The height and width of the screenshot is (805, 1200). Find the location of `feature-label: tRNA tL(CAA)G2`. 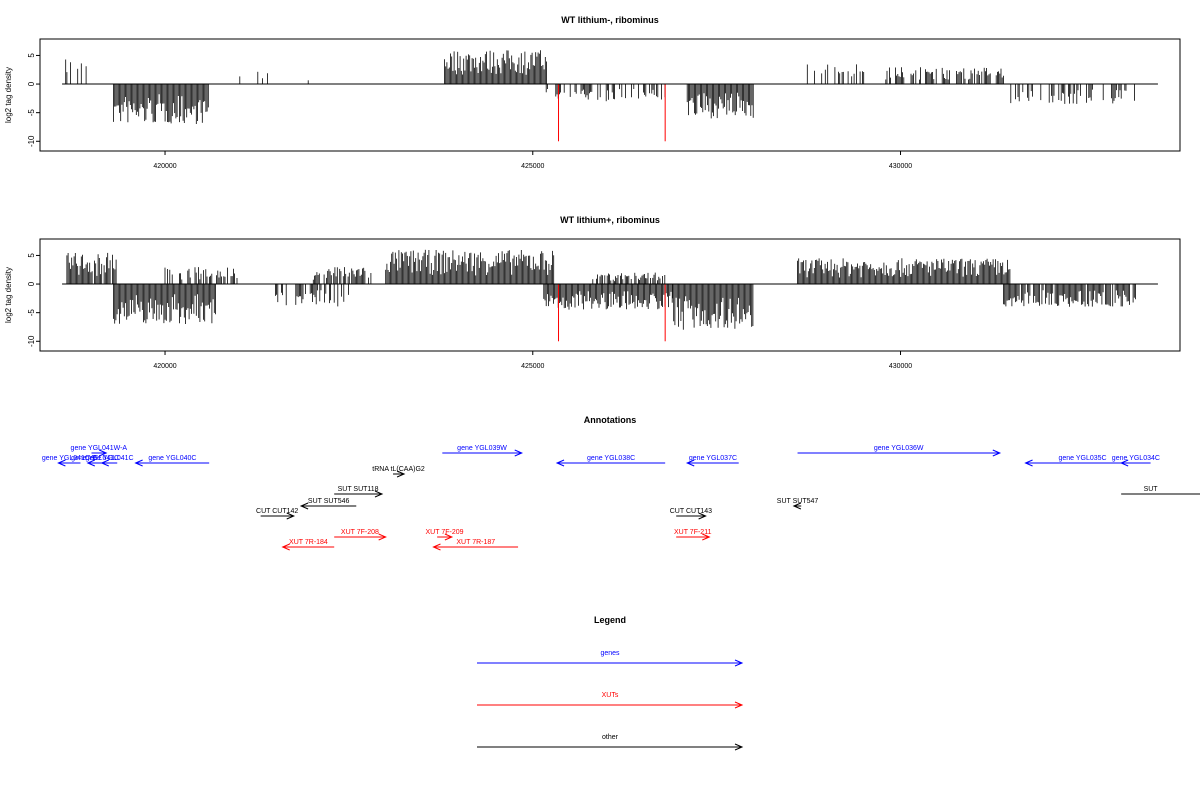

feature-label: tRNA tL(CAA)G2 is located at coordinates (398, 469).